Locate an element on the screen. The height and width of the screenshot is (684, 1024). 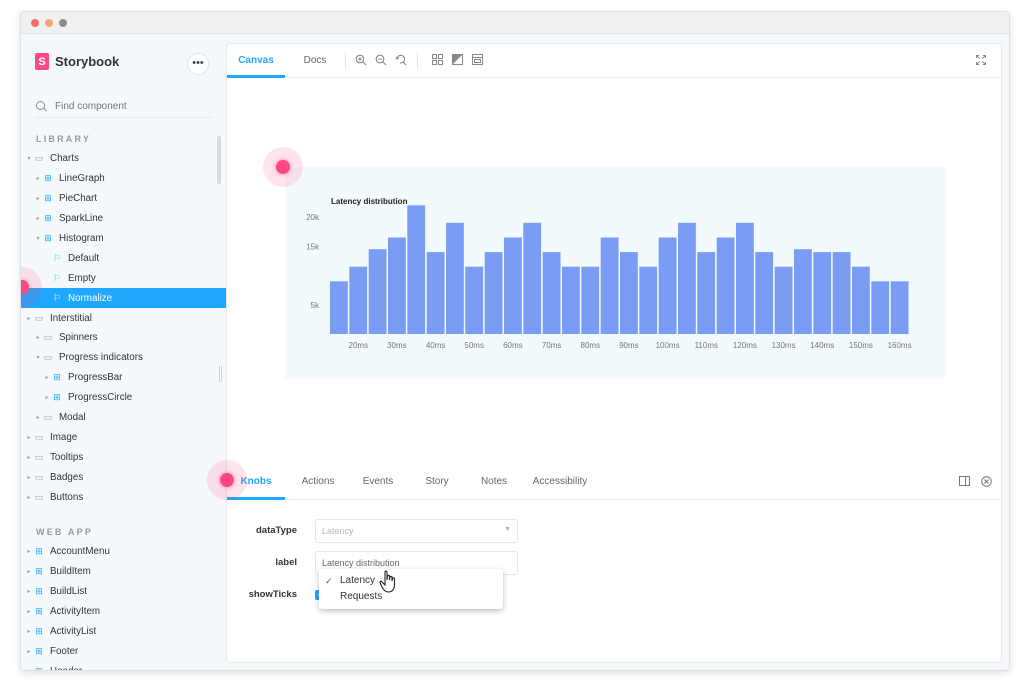
sidebar-item-interstitial: ▸ ▭ Interstitial is located at coordinates (123, 318).